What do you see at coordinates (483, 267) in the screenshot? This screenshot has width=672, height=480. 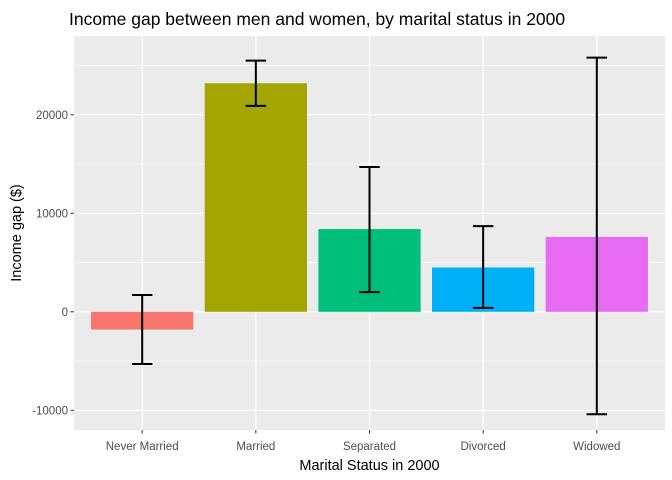 I see `error-bar-divorced` at bounding box center [483, 267].